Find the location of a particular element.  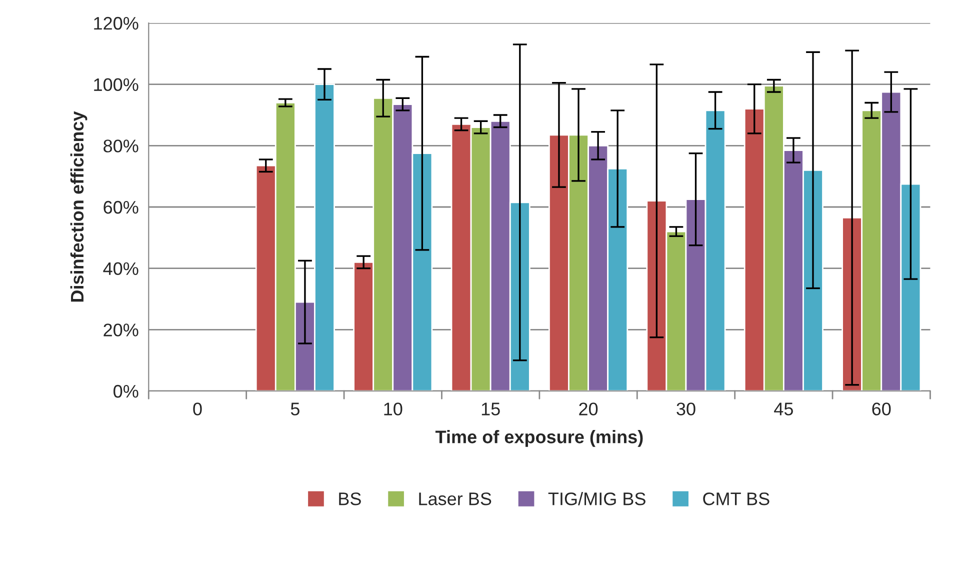

y-tick-label: 80% is located at coordinates (121, 146).